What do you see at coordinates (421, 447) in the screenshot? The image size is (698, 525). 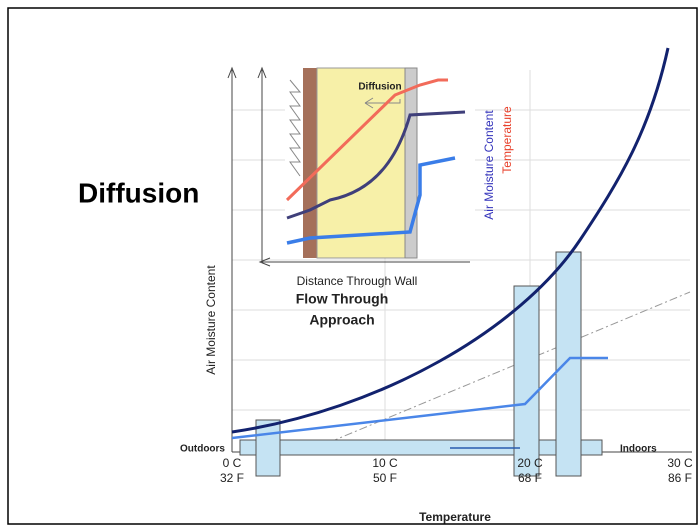 I see `flow-bar` at bounding box center [421, 447].